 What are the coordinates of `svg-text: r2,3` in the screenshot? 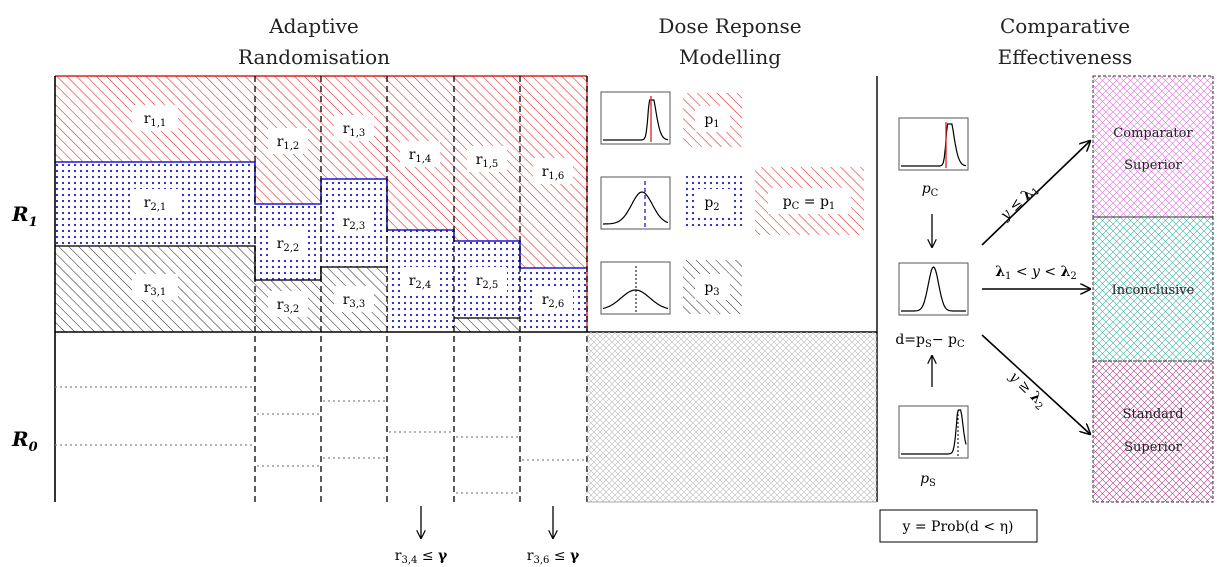 It's located at (354, 223).